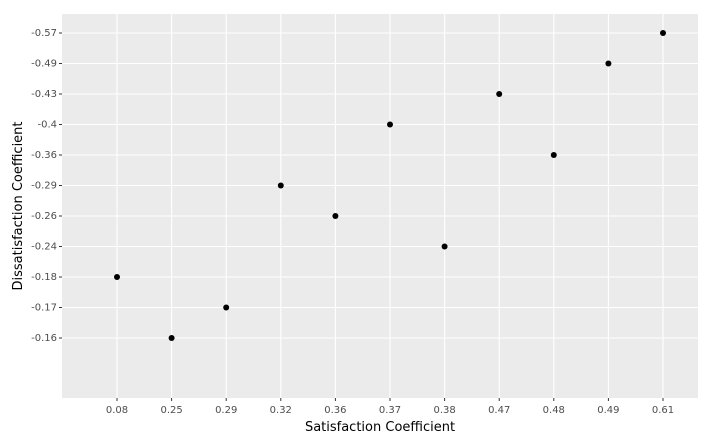 The image size is (716, 441). What do you see at coordinates (171, 410) in the screenshot?
I see `x-tick-label: 0.25` at bounding box center [171, 410].